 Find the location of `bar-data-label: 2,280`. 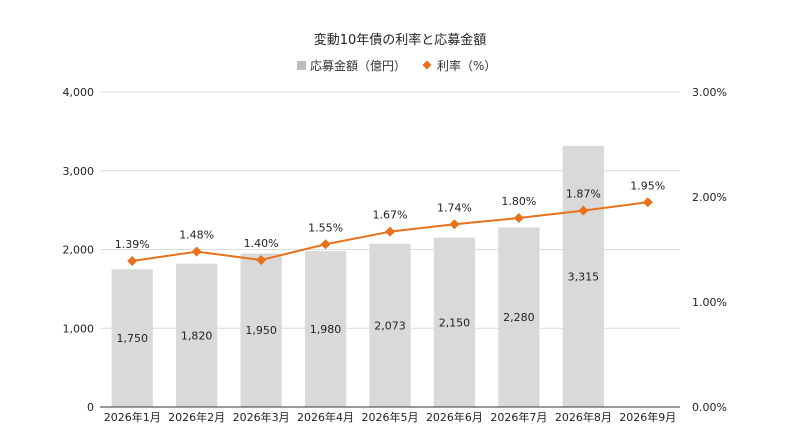

bar-data-label: 2,280 is located at coordinates (519, 317).